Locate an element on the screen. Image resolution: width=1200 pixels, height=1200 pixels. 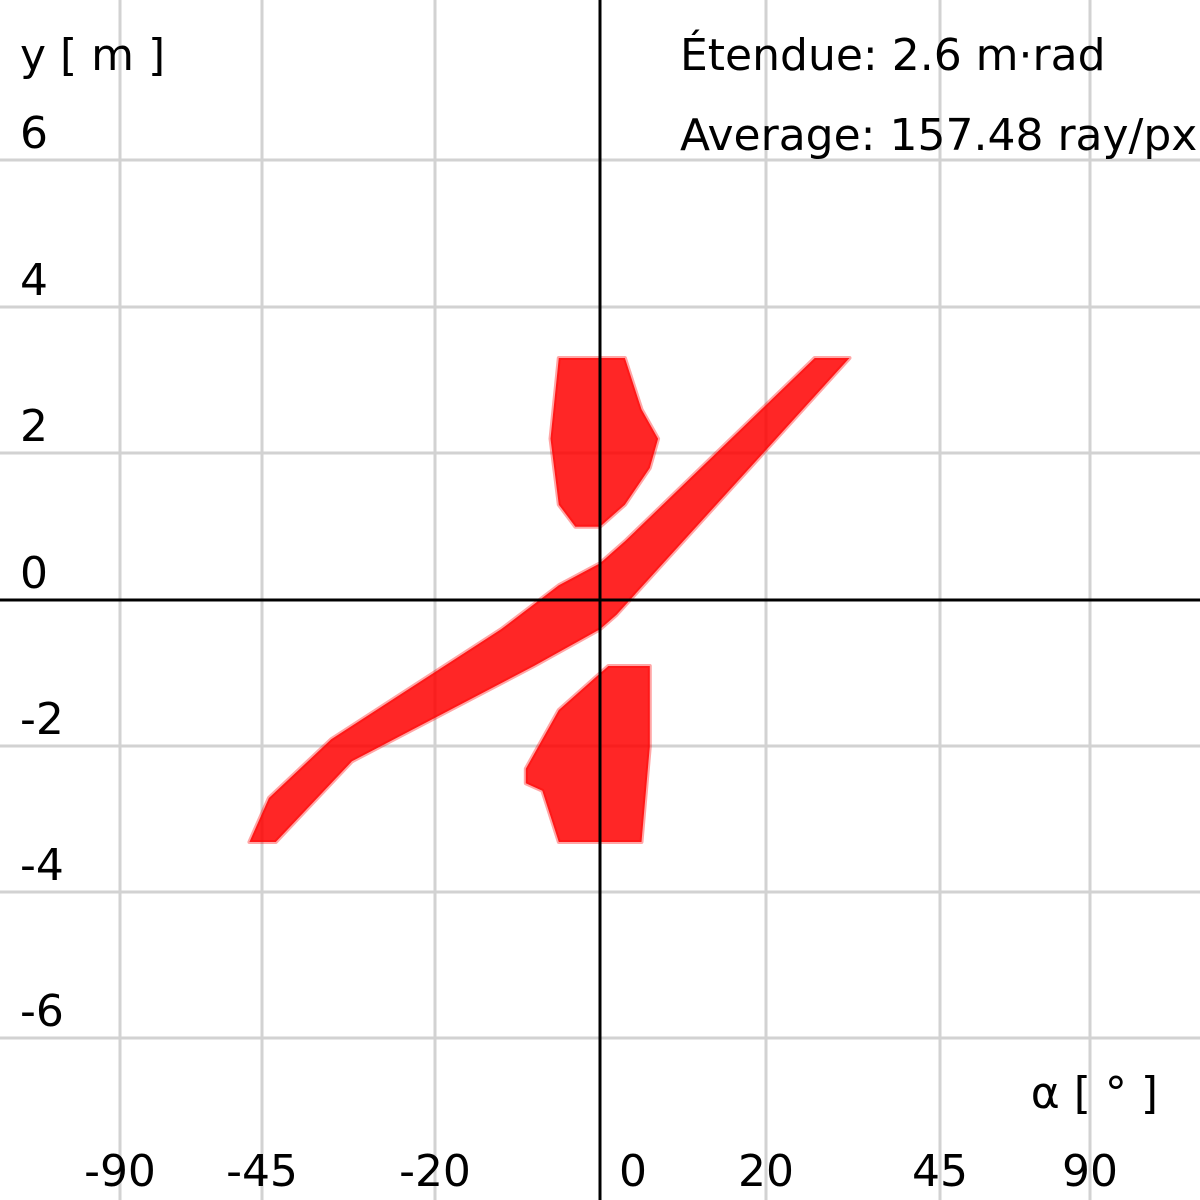
y-tick-label: -2 is located at coordinates (42, 719).